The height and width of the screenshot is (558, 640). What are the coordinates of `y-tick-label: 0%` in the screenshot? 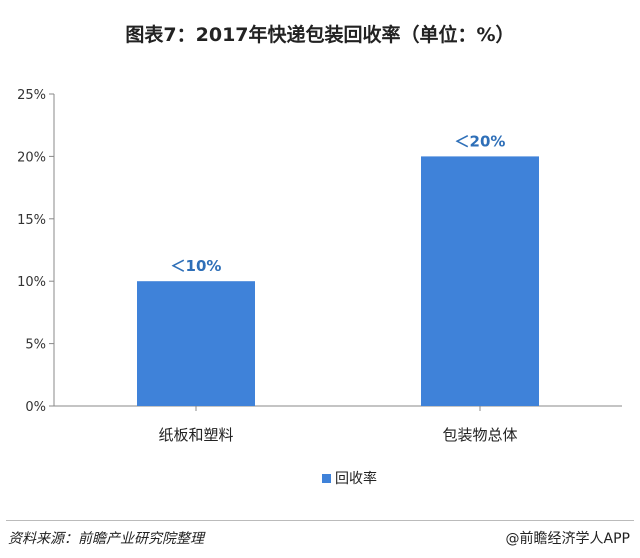 It's located at (35, 407).